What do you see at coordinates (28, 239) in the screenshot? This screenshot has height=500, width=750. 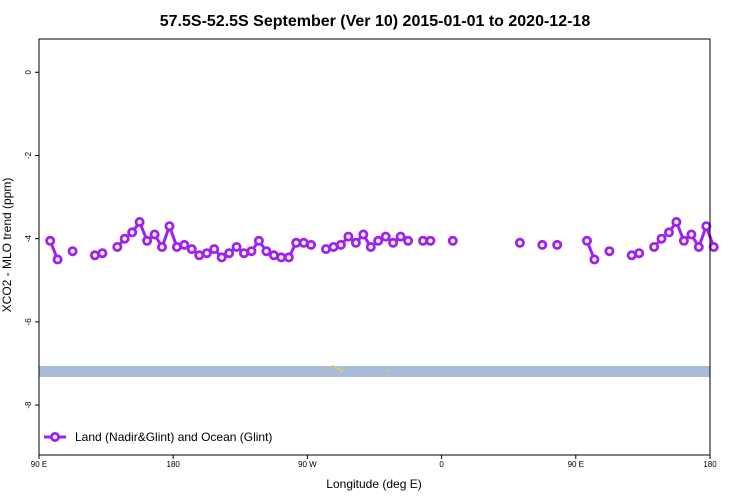 I see `y-tick-label: -4` at bounding box center [28, 239].